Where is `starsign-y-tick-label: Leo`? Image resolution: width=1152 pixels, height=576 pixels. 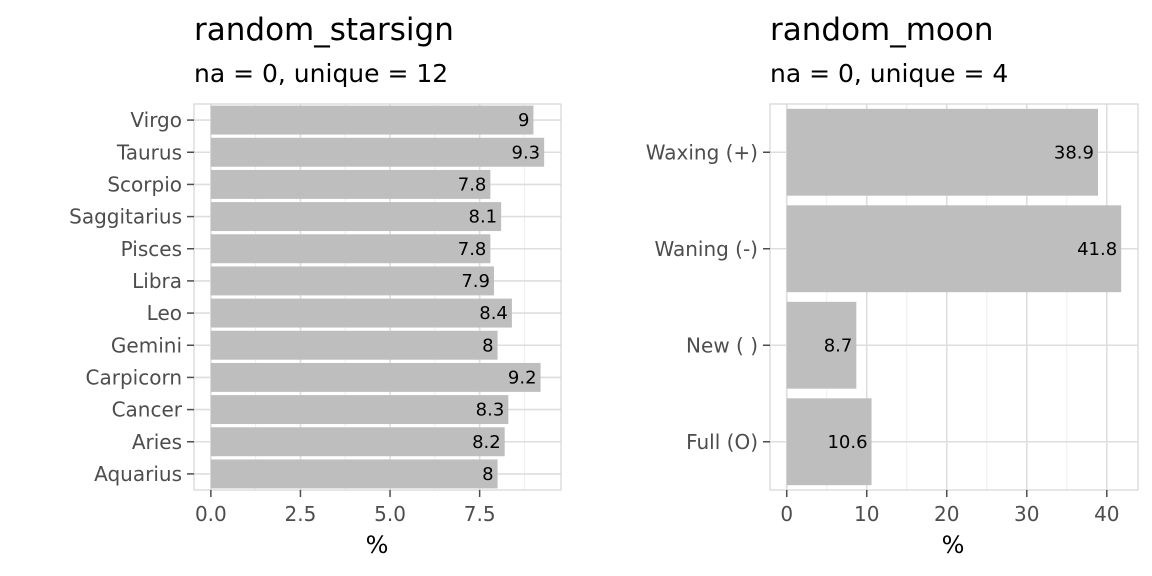
starsign-y-tick-label: Leo is located at coordinates (164, 313).